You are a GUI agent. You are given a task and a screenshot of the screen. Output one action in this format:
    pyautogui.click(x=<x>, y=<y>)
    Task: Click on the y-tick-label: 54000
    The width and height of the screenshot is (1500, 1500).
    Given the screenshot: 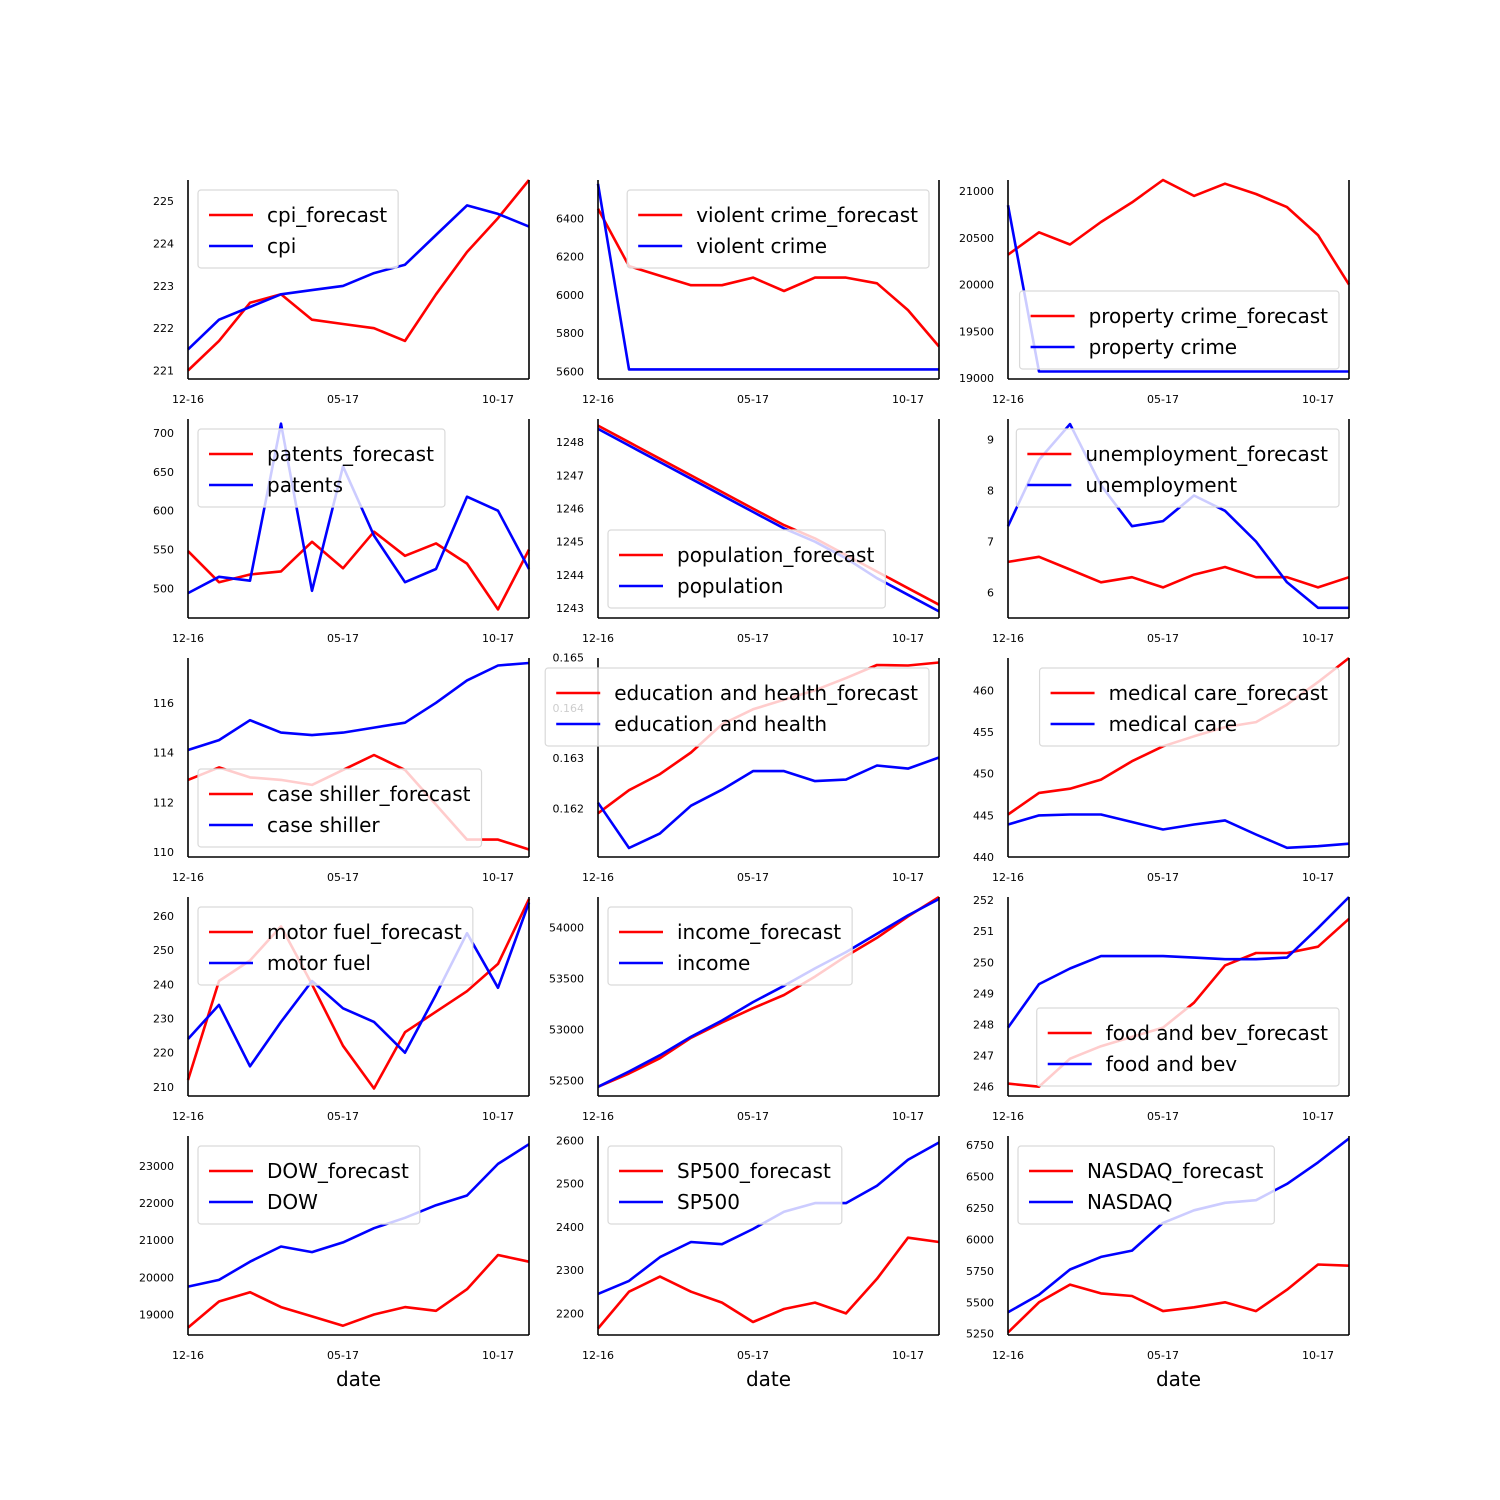 What is the action you would take?
    pyautogui.click(x=566, y=928)
    